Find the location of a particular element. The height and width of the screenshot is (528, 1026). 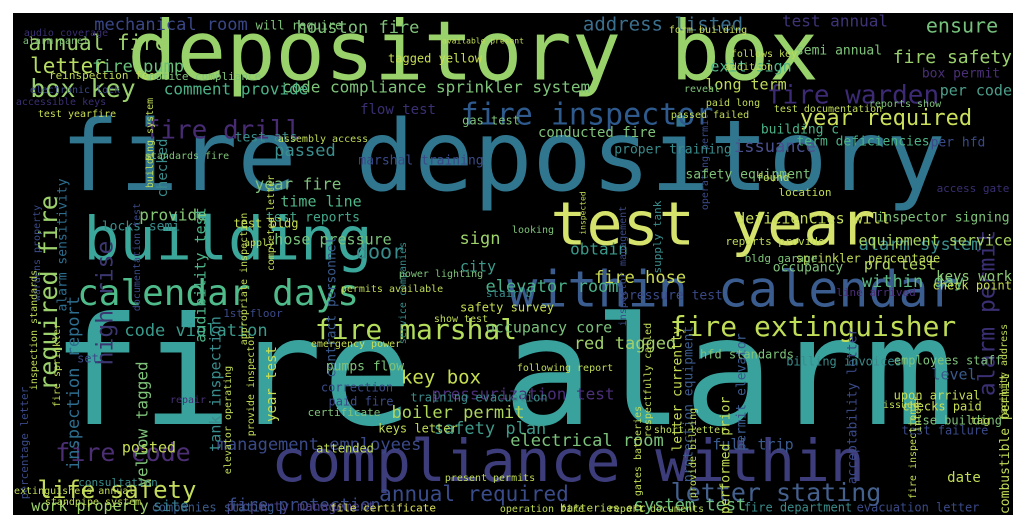

word-property-management: property management is located at coordinates (301, 507).